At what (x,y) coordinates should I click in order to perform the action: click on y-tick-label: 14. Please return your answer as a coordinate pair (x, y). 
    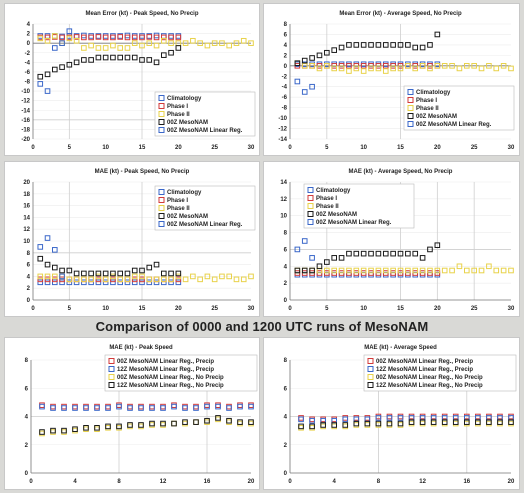
    Looking at the image, I should click on (283, 183).